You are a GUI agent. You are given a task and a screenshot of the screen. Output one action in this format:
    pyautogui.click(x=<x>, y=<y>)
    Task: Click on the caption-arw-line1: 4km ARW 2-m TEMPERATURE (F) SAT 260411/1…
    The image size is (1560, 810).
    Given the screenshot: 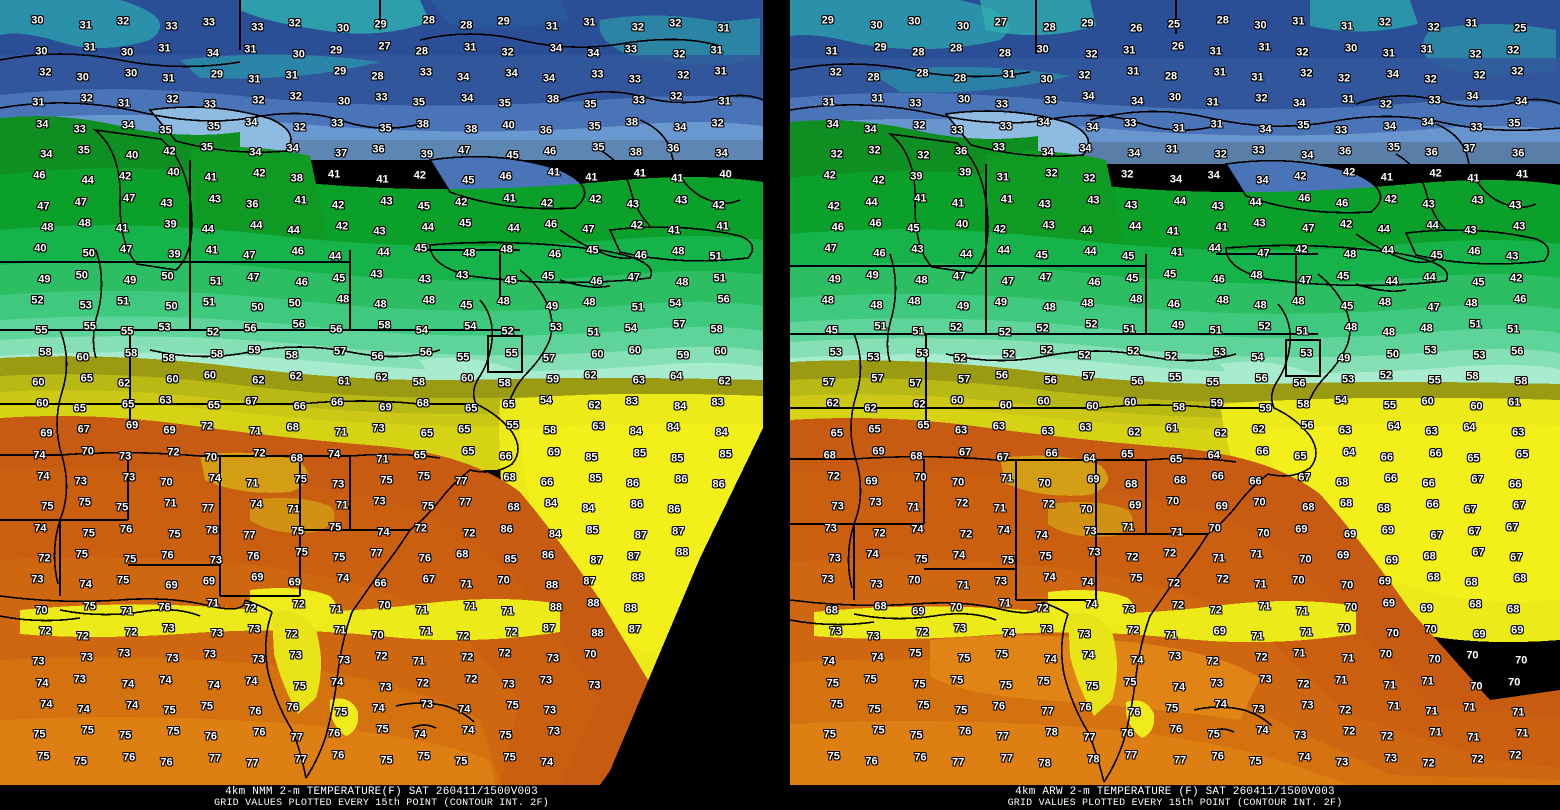 What is the action you would take?
    pyautogui.click(x=1175, y=792)
    